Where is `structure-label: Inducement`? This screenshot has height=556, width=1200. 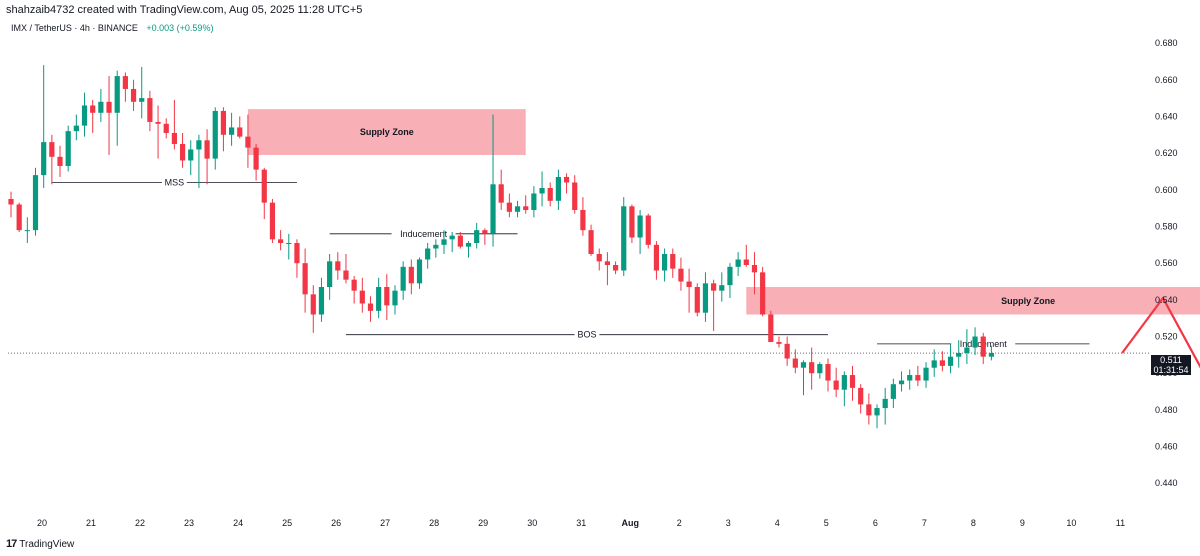
structure-label: Inducement is located at coordinates (424, 234).